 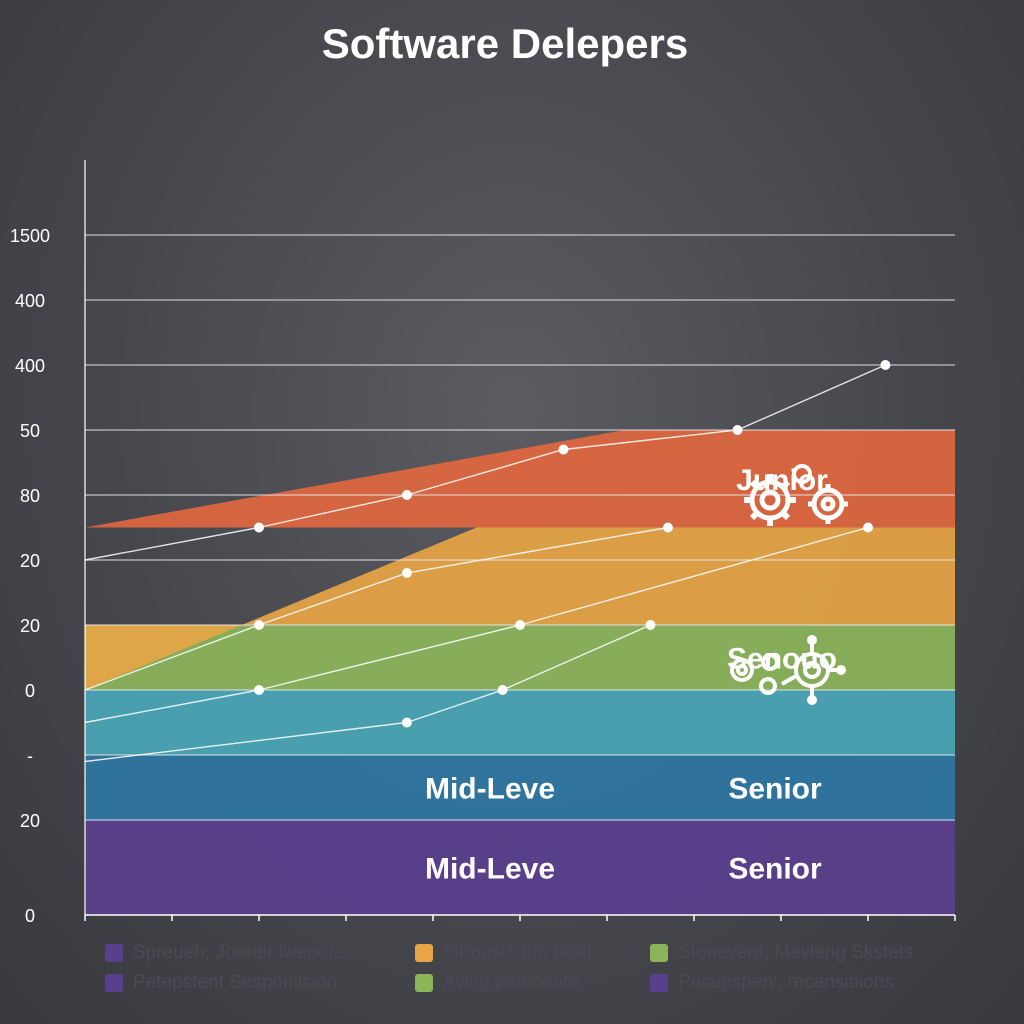 What do you see at coordinates (782, 480) in the screenshot?
I see `band-label: Junior` at bounding box center [782, 480].